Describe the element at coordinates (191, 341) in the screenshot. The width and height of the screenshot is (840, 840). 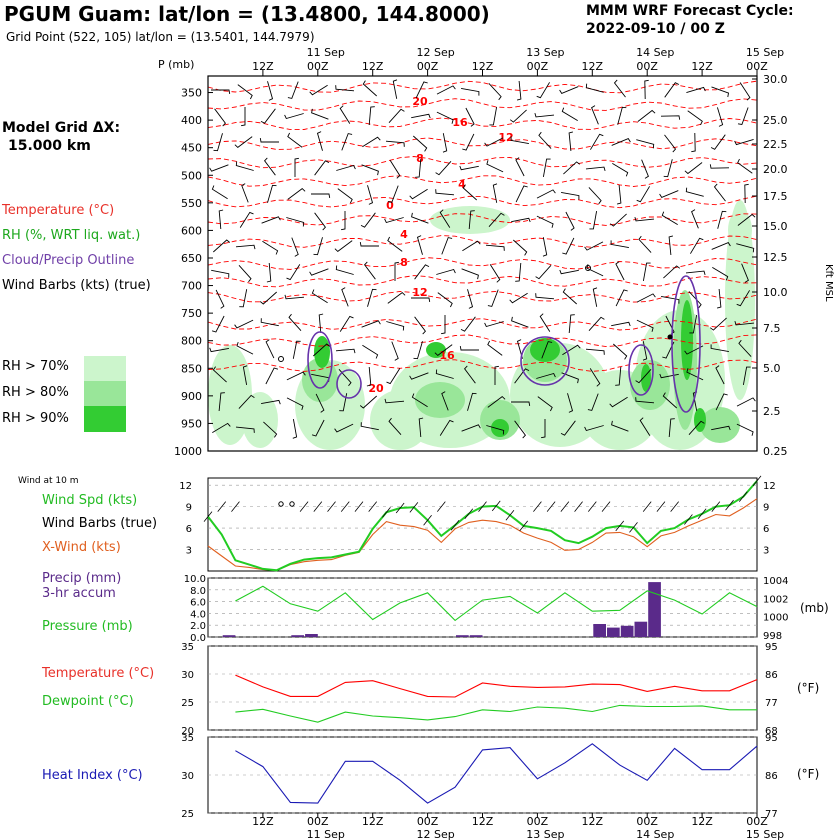
I see `pressure-tick-label: 800` at that location.